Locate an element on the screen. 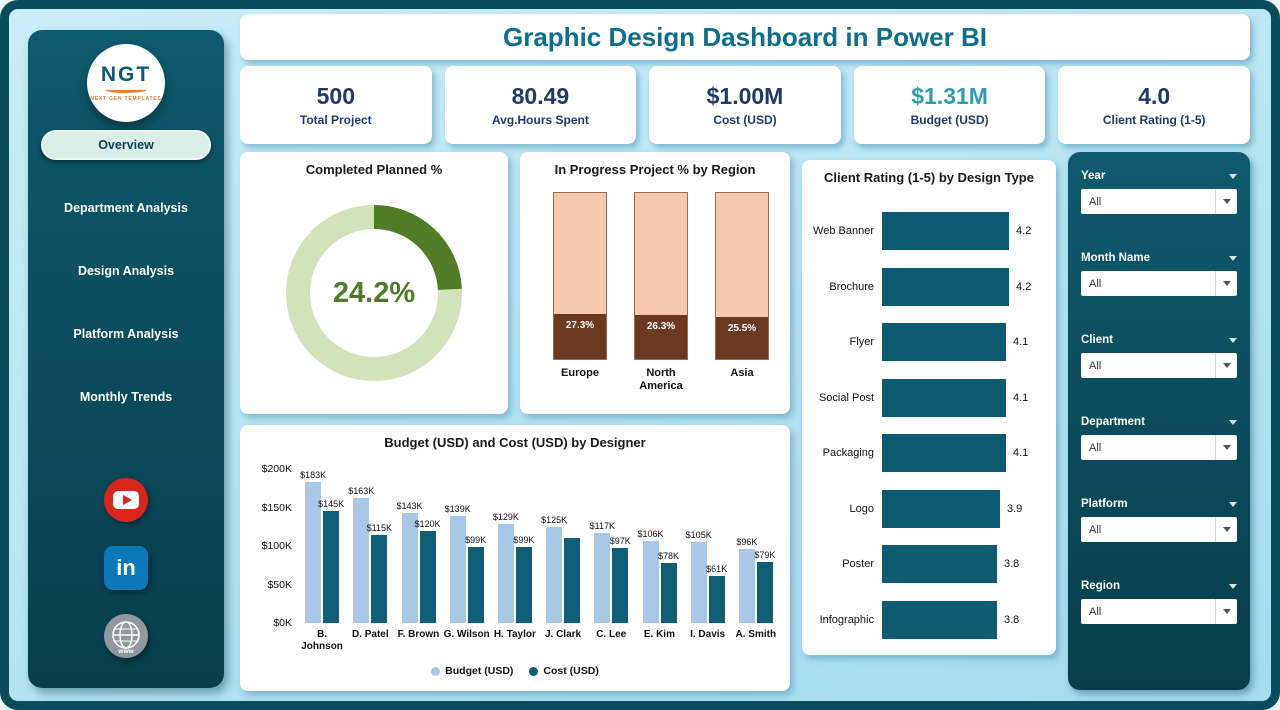 This screenshot has width=1280, height=710. youtube-play-badge is located at coordinates (126, 500).